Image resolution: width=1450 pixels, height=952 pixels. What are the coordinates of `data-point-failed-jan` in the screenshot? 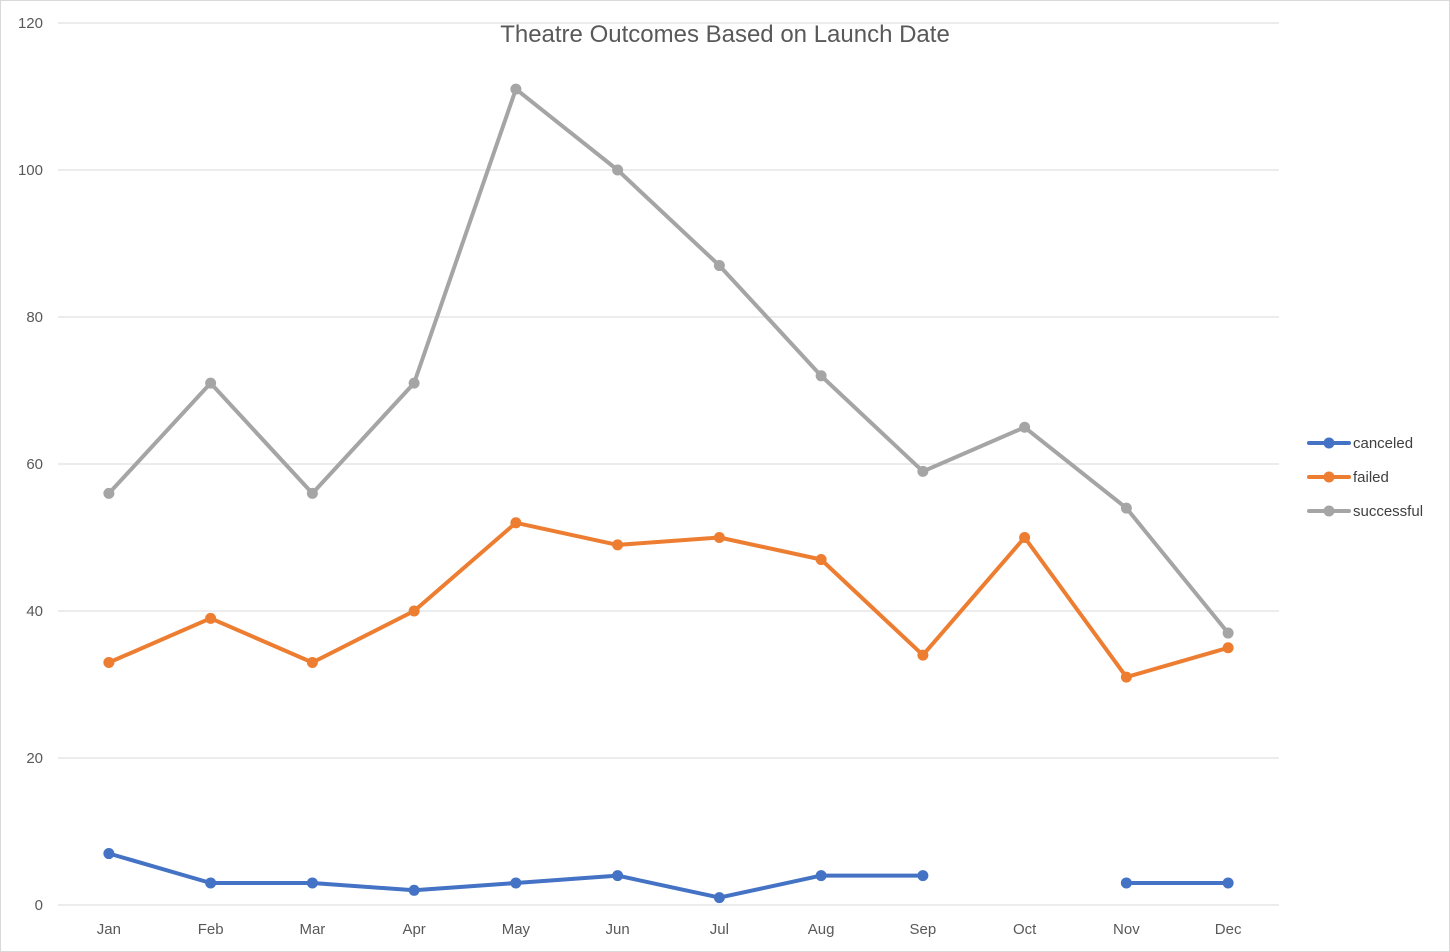 It's located at (109, 662).